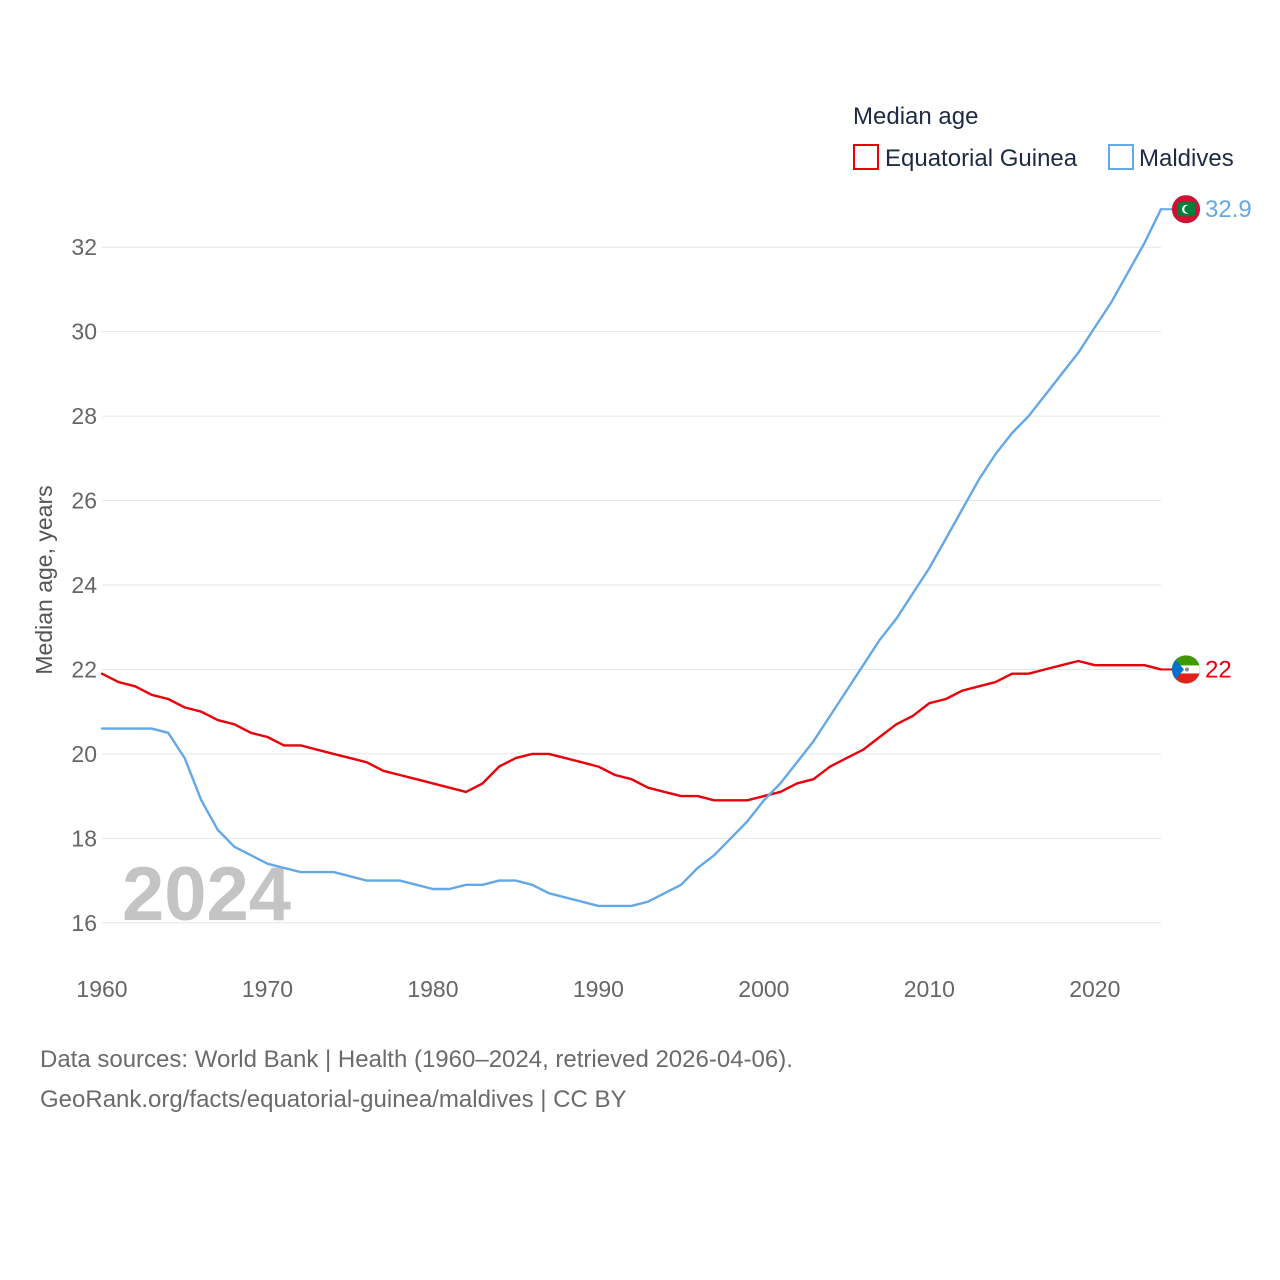 The width and height of the screenshot is (1280, 1280). I want to click on y-tick-label: 32, so click(84, 247).